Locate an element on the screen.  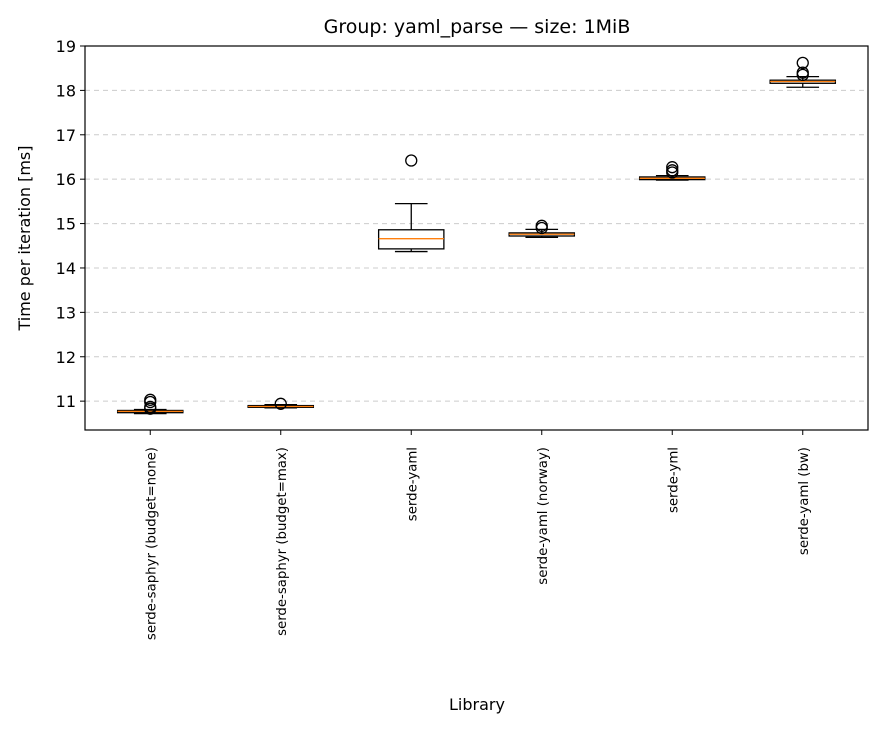
y-tick-label: 16 is located at coordinates (66, 179).